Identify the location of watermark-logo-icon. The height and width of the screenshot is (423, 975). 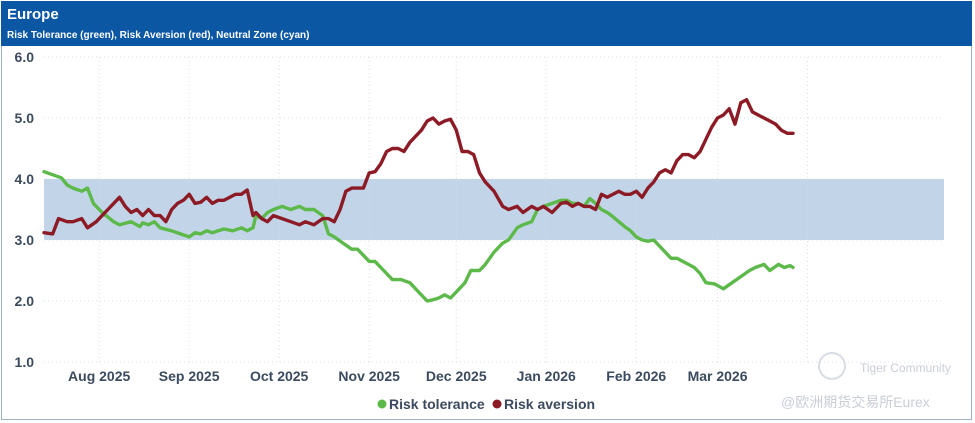
(832, 366).